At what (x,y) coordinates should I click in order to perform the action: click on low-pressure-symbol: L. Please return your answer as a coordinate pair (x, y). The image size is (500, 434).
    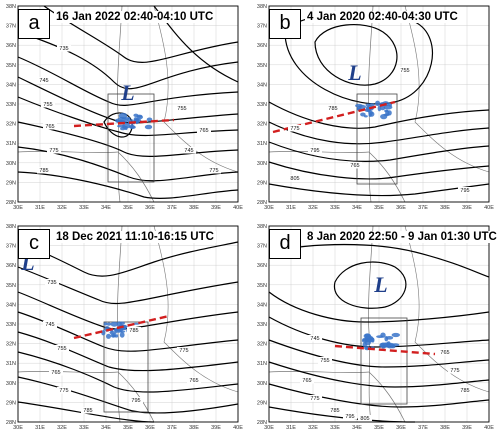
    Looking at the image, I should click on (354, 72).